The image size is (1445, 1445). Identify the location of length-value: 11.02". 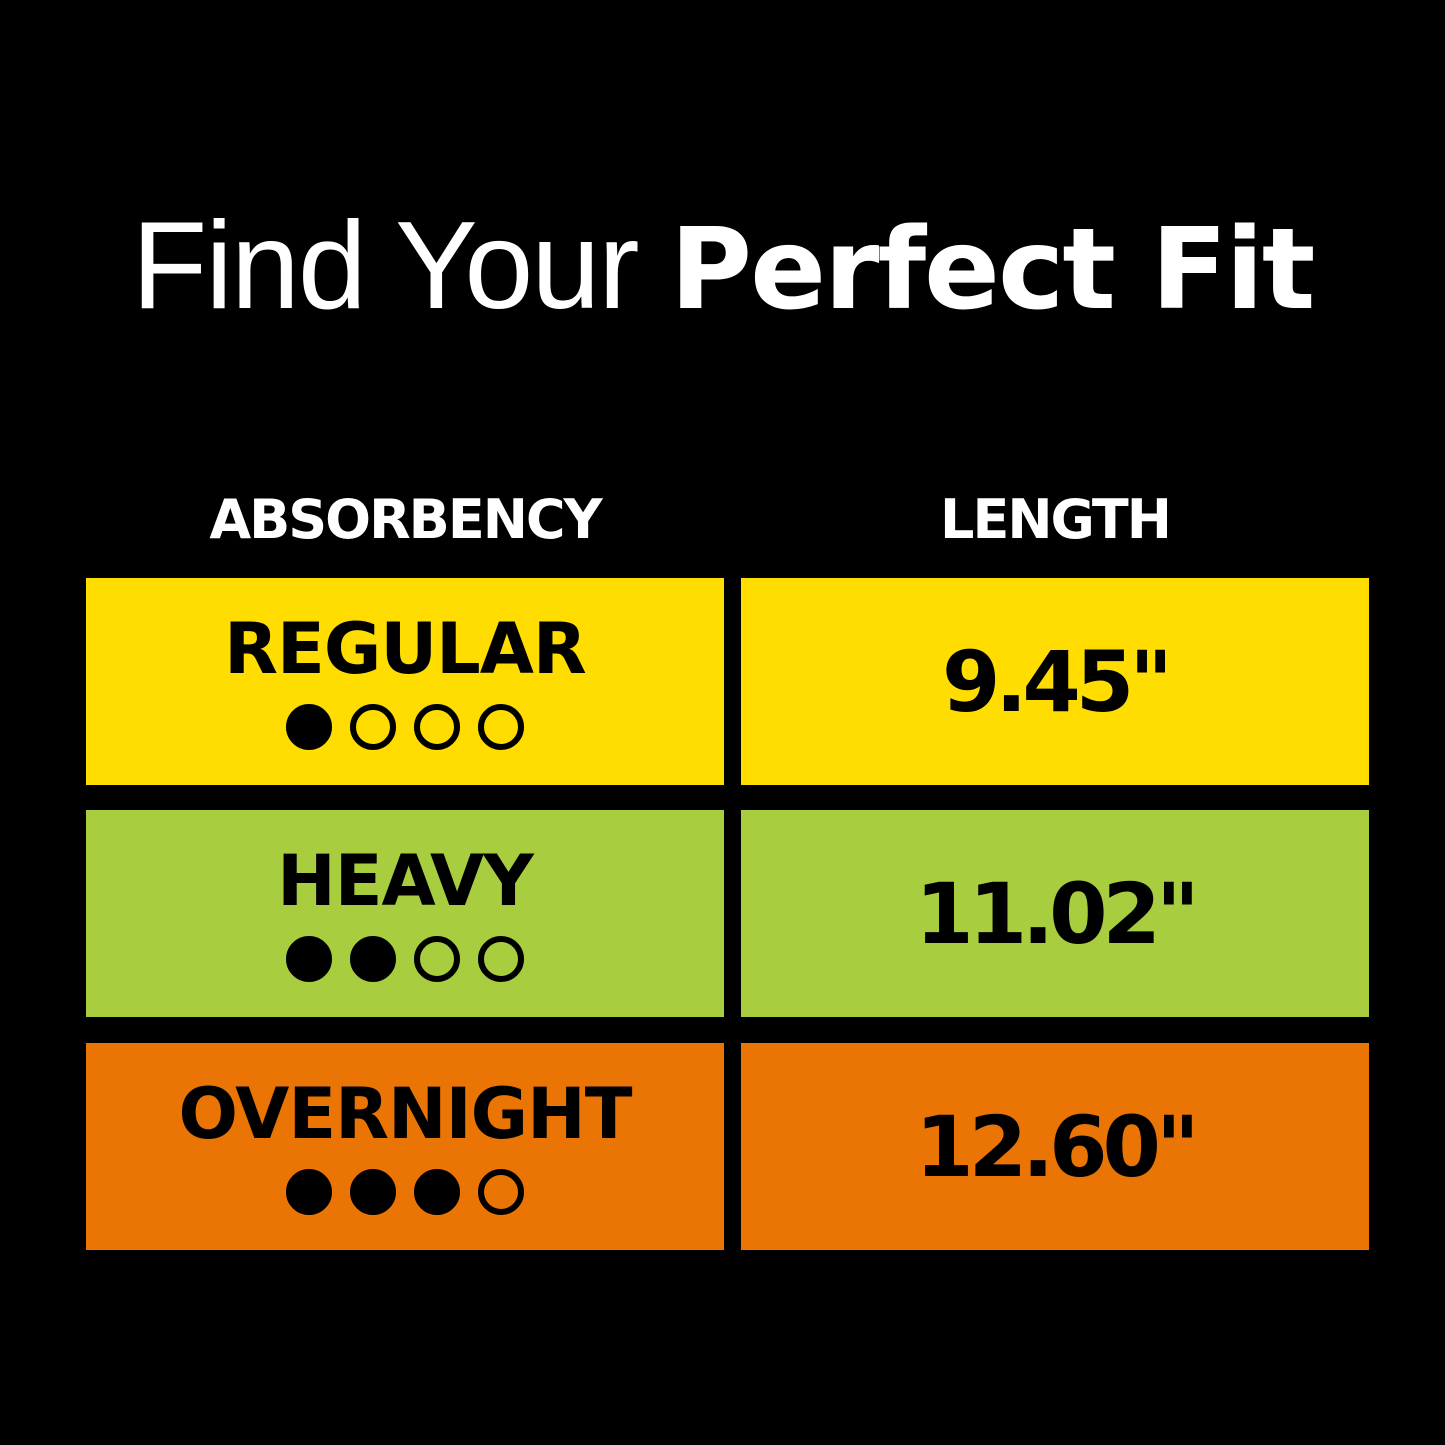
(1057, 913).